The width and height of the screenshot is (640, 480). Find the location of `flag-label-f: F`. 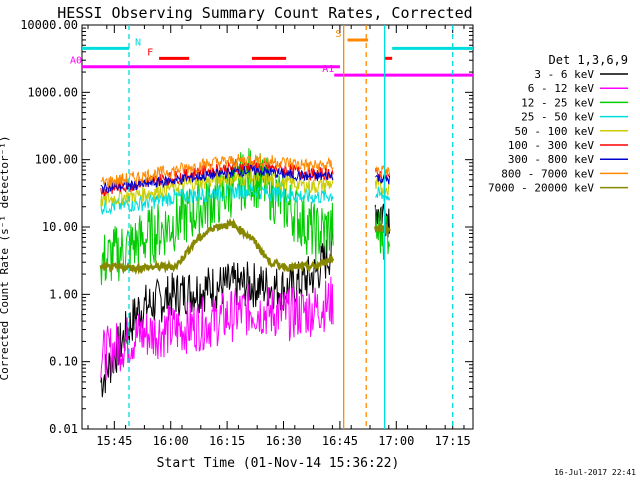

flag-label-f: F is located at coordinates (150, 52).